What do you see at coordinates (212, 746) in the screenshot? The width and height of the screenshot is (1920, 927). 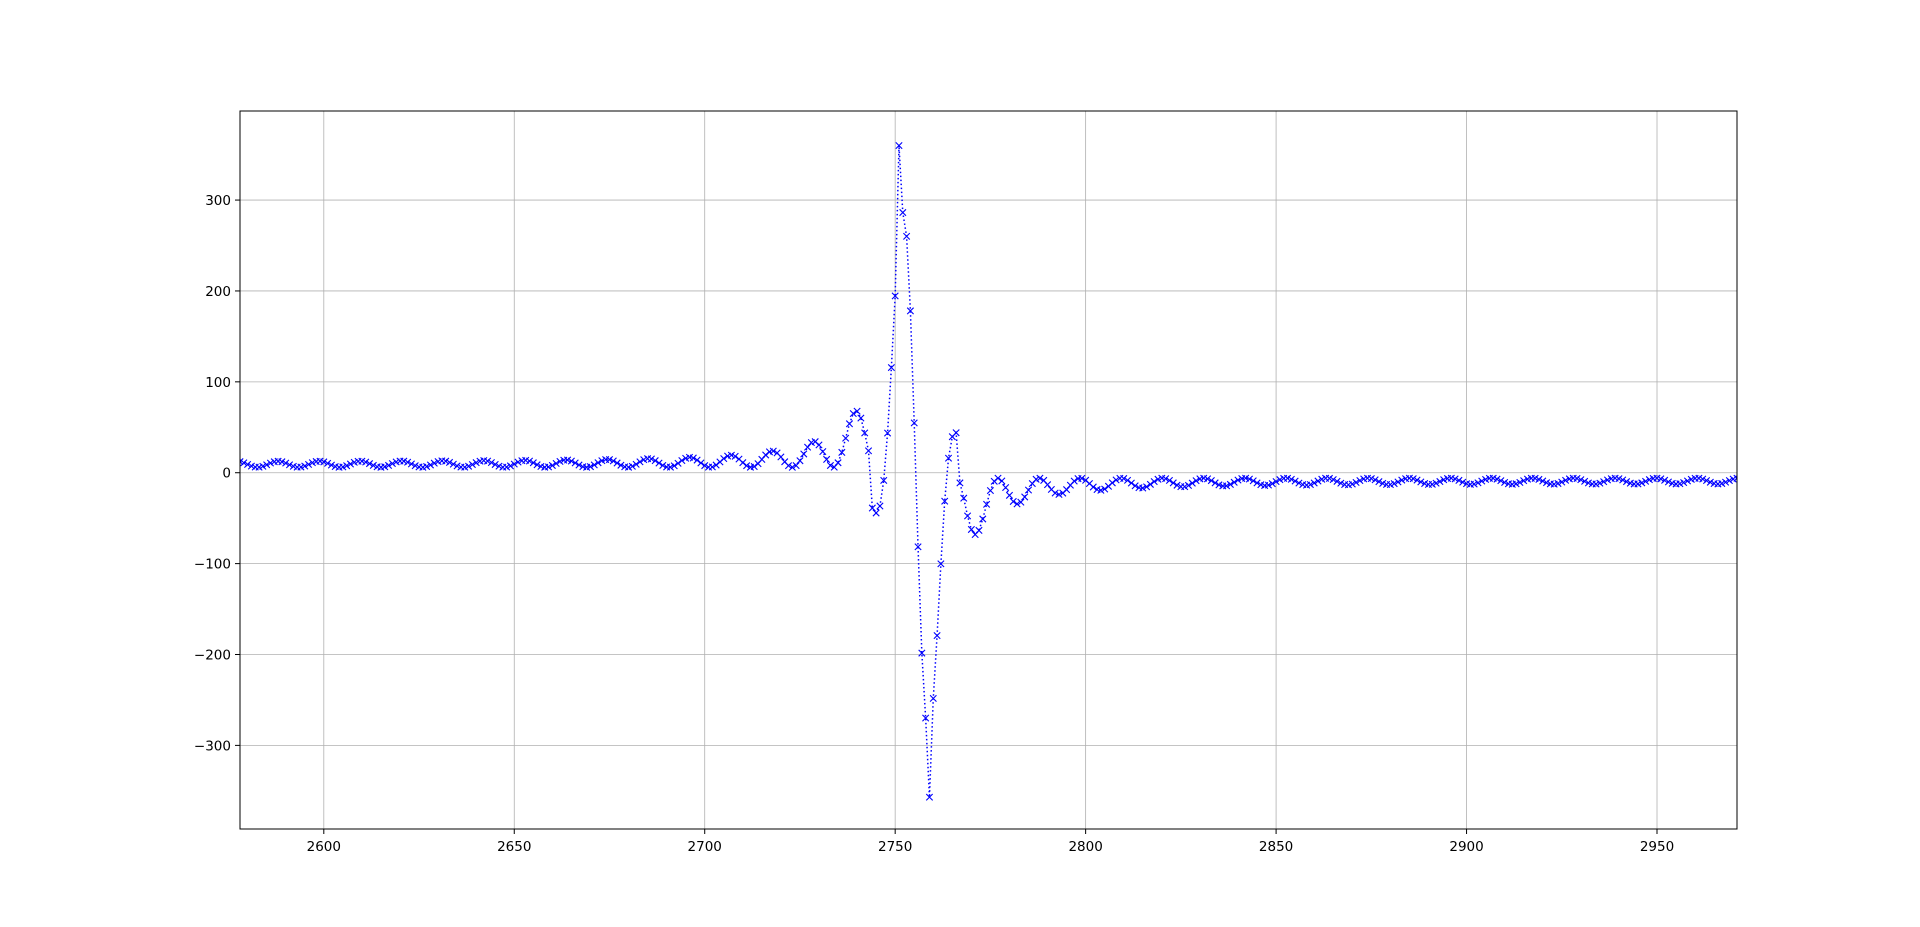 I see `y-tick-label: −300` at bounding box center [212, 746].